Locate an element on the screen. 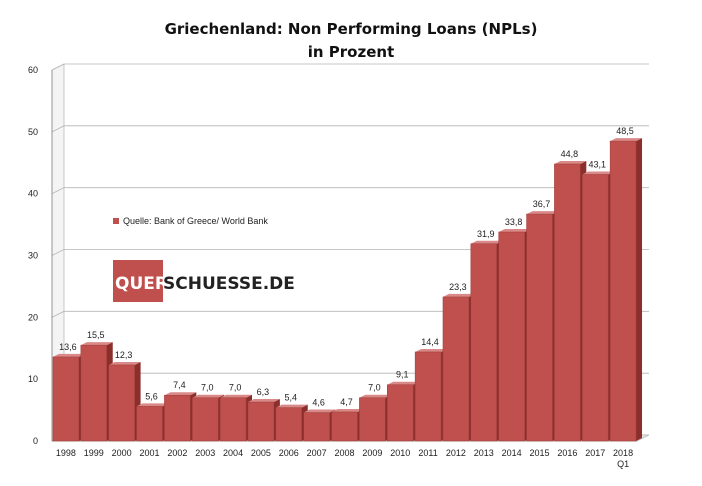  data-label: 43,1 is located at coordinates (597, 164).